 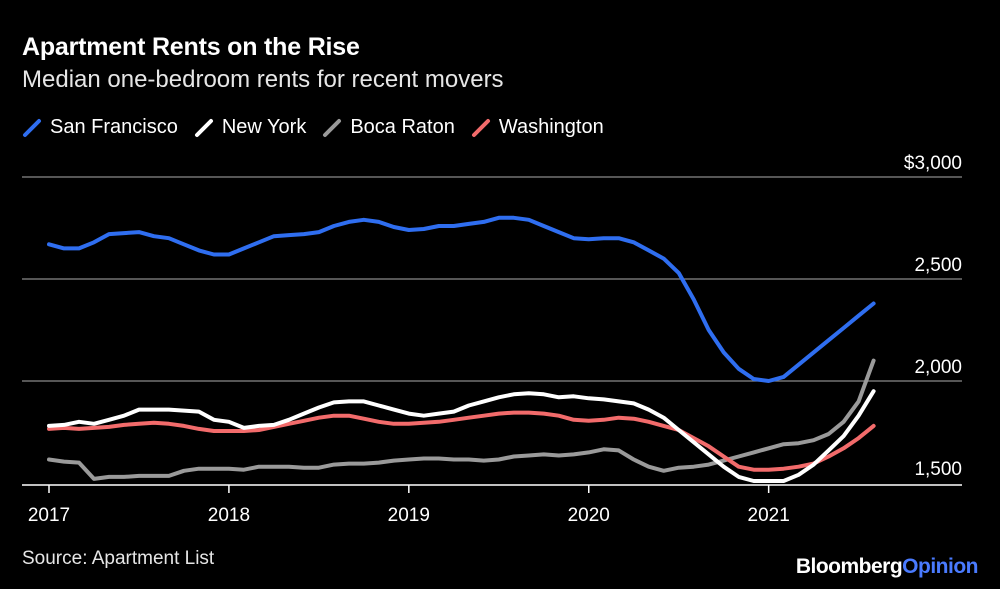 I want to click on chart-title: Apartment Rents on the Rise, so click(x=191, y=47).